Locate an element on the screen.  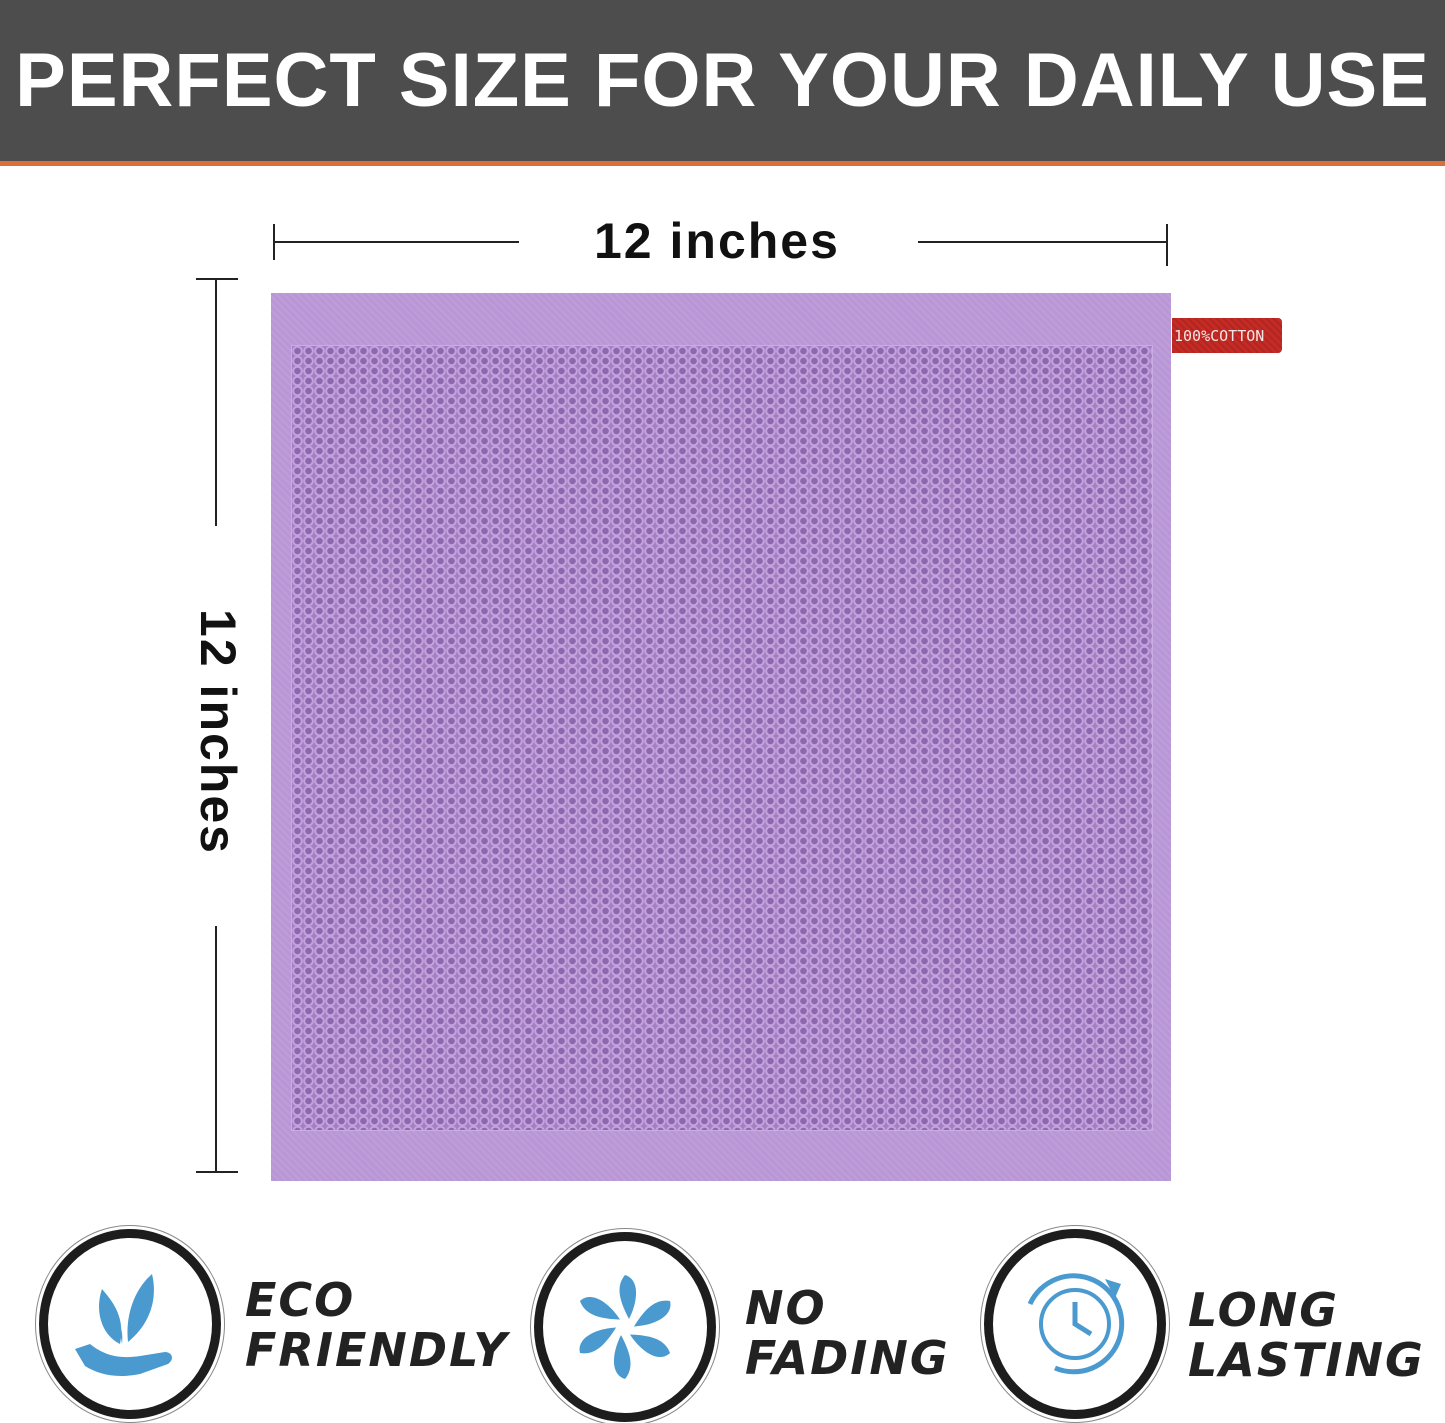
eco-friendly-badge is located at coordinates (130, 1324).